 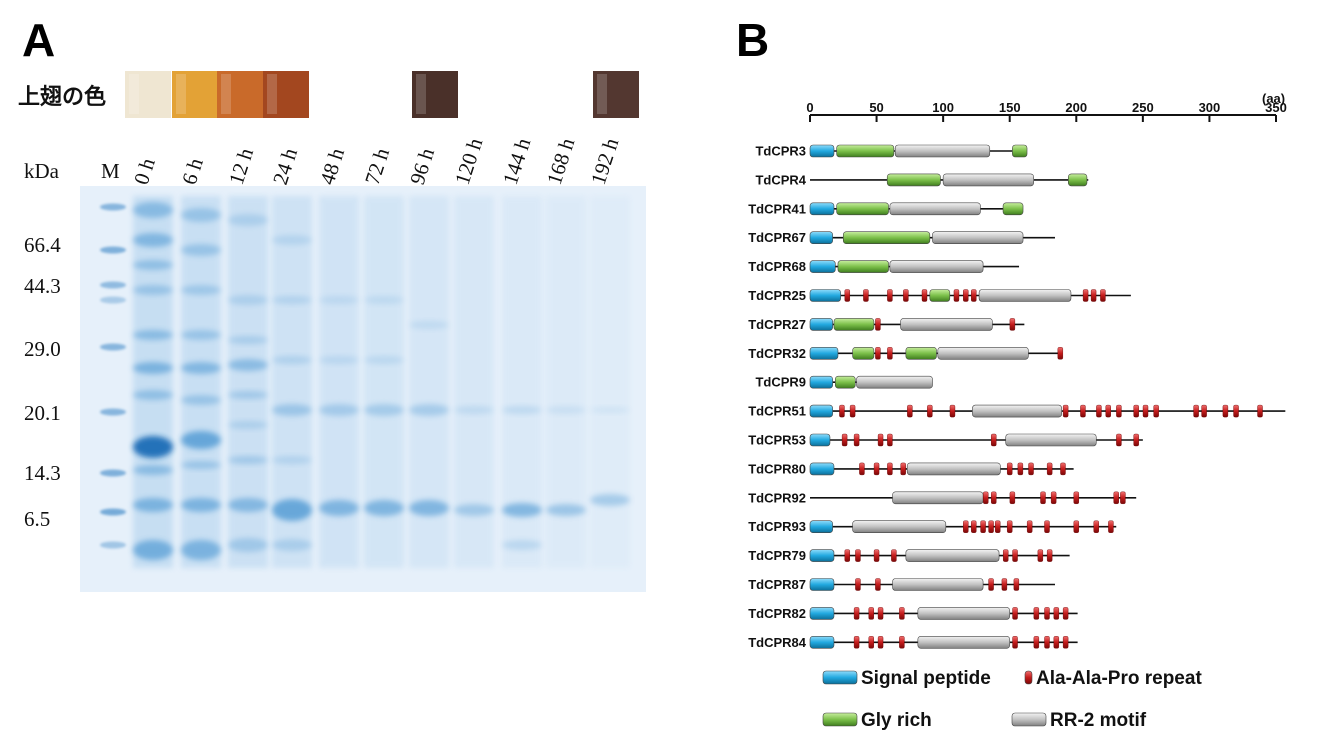 I want to click on wing-swatch-highlight, so click(x=181, y=94).